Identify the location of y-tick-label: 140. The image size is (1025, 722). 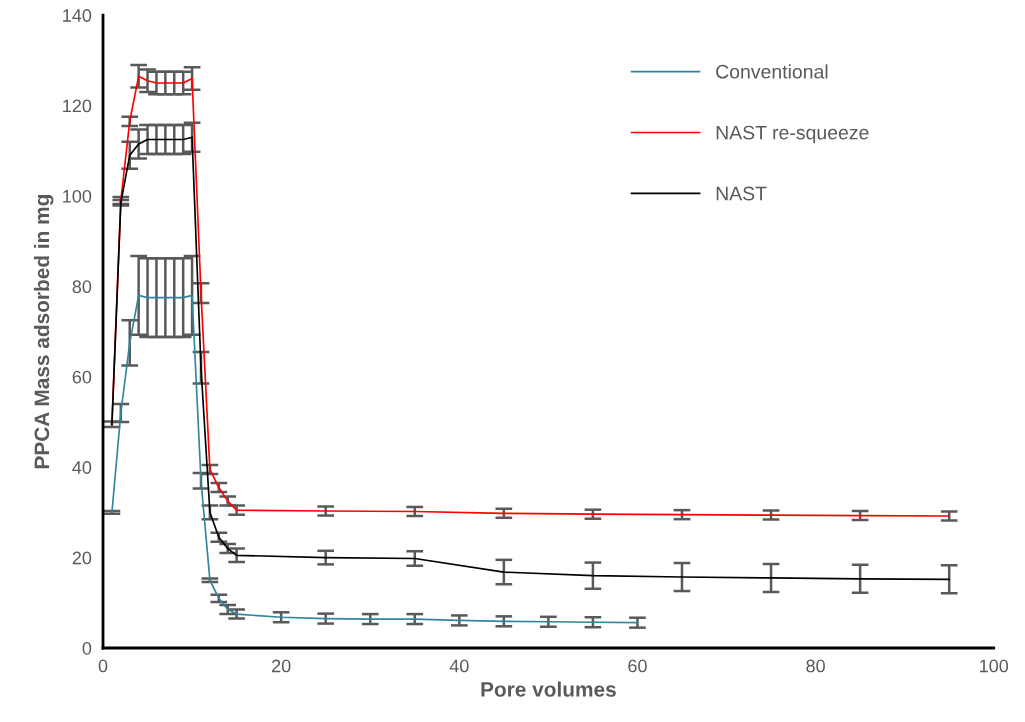
(77, 15).